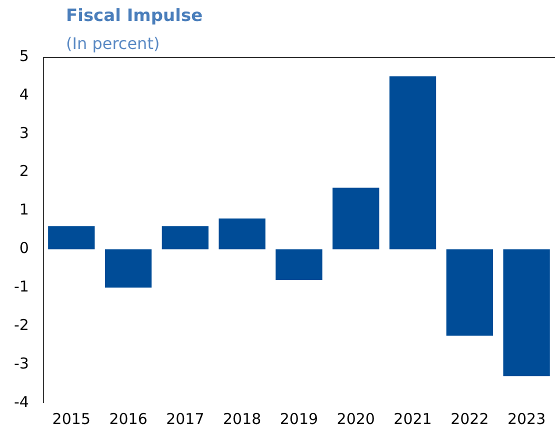  Describe the element at coordinates (24, 248) in the screenshot. I see `y-tick-label: 0` at that location.